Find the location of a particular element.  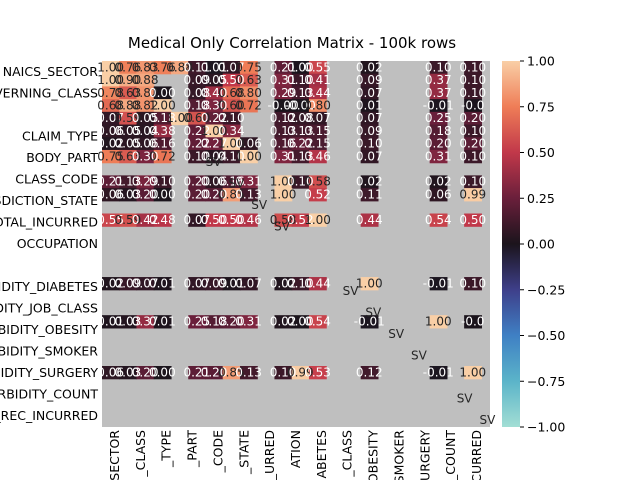

y-tick-label: NAICS_SECTOR is located at coordinates (51, 71).